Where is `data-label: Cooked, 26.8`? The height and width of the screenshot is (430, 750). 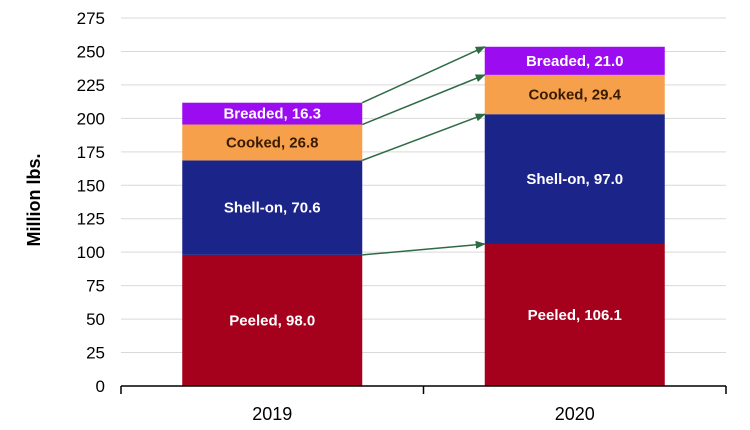
data-label: Cooked, 26.8 is located at coordinates (272, 142).